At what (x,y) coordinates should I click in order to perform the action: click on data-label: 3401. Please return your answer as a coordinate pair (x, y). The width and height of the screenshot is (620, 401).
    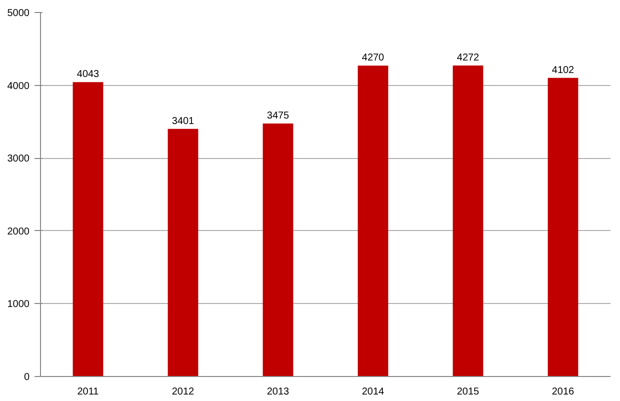
    Looking at the image, I should click on (183, 121).